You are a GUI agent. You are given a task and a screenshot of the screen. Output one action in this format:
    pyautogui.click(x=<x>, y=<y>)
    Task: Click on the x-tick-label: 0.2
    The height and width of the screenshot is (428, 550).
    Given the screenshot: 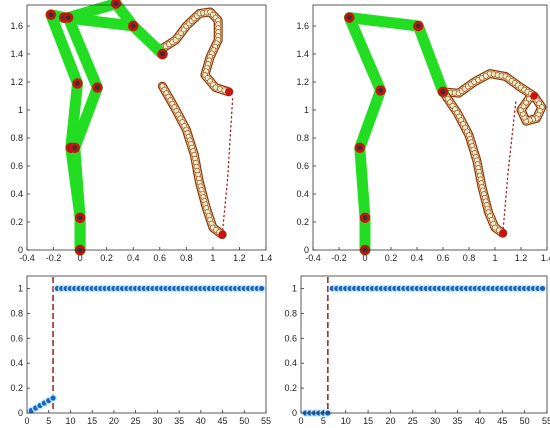 What is the action you would take?
    pyautogui.click(x=106, y=258)
    